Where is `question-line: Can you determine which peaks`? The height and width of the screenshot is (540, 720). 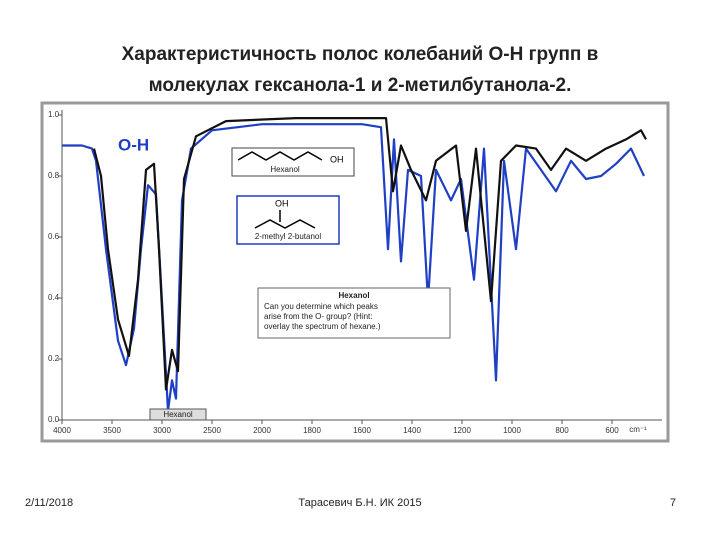 question-line: Can you determine which peaks is located at coordinates (321, 306).